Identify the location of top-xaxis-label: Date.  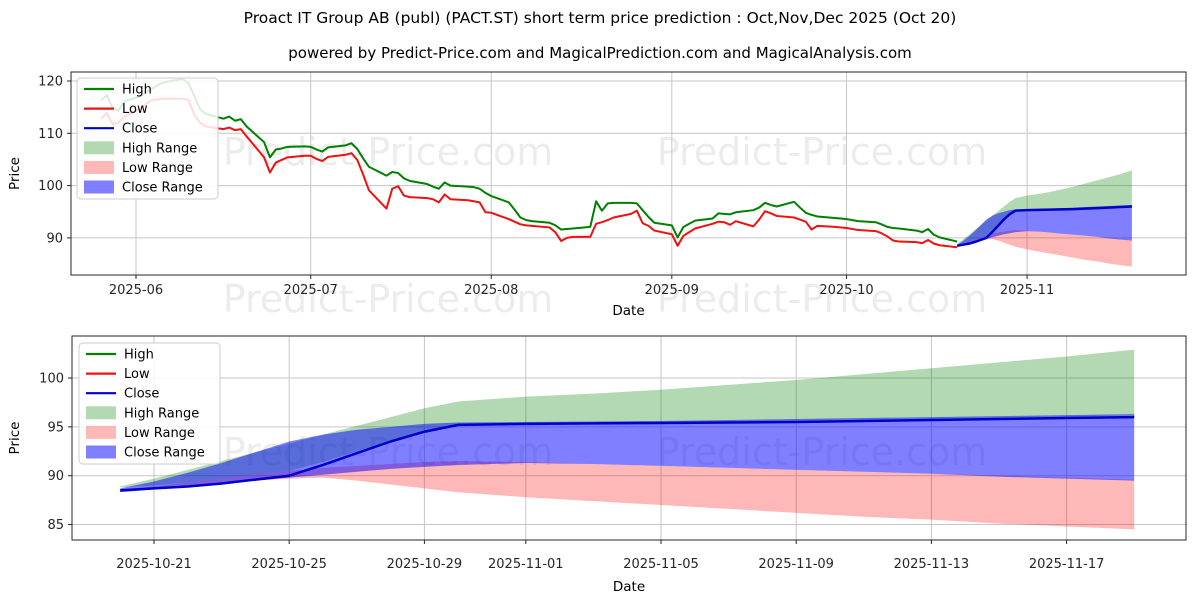
(628, 311).